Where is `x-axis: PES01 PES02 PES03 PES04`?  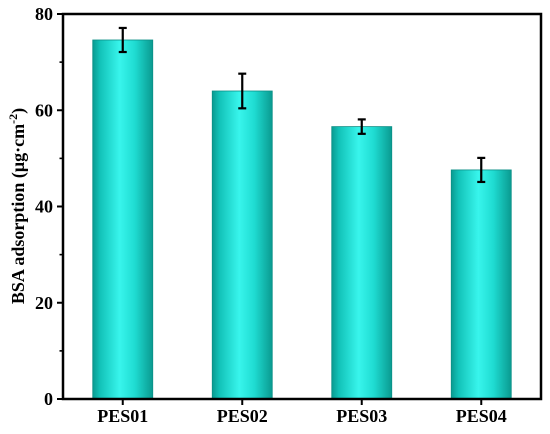
x-axis: PES01 PES02 PES03 PES04 is located at coordinates (302, 412).